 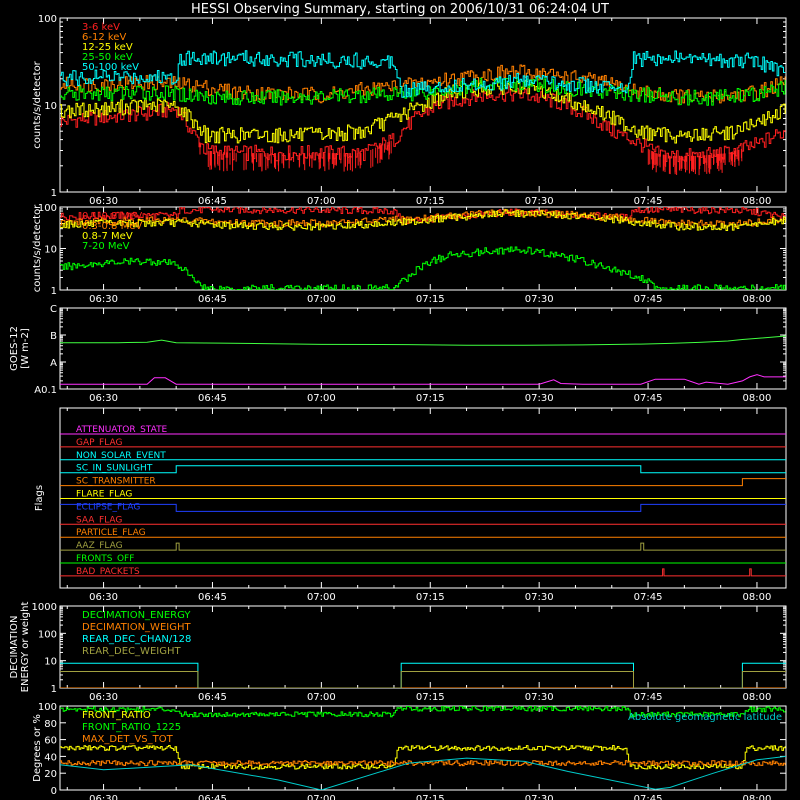 What do you see at coordinates (423, 546) in the screenshot?
I see `flag-line-aaz-flag` at bounding box center [423, 546].